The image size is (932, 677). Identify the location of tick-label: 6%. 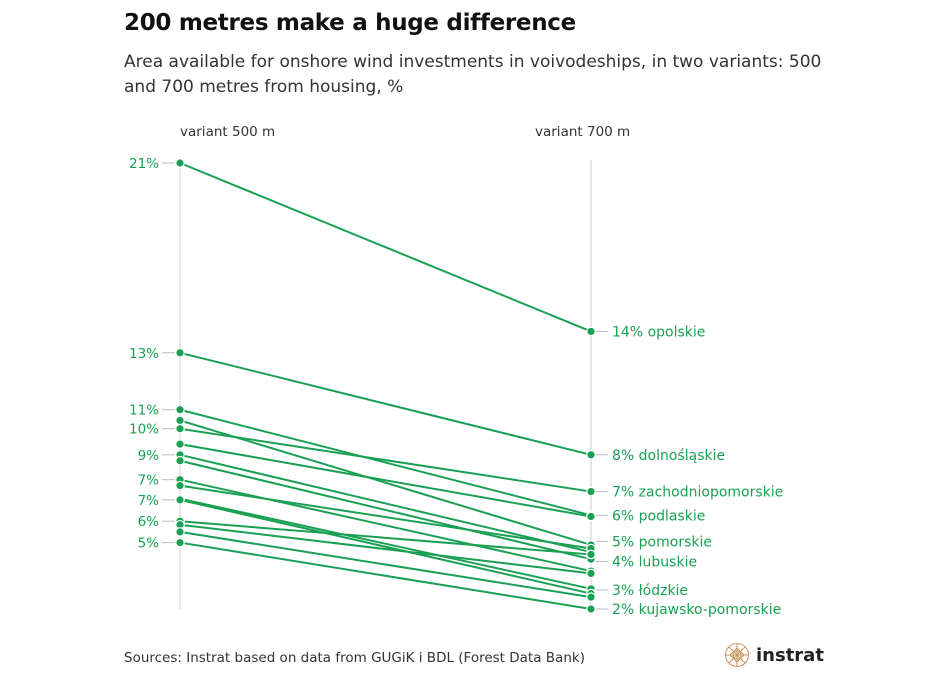
(149, 522).